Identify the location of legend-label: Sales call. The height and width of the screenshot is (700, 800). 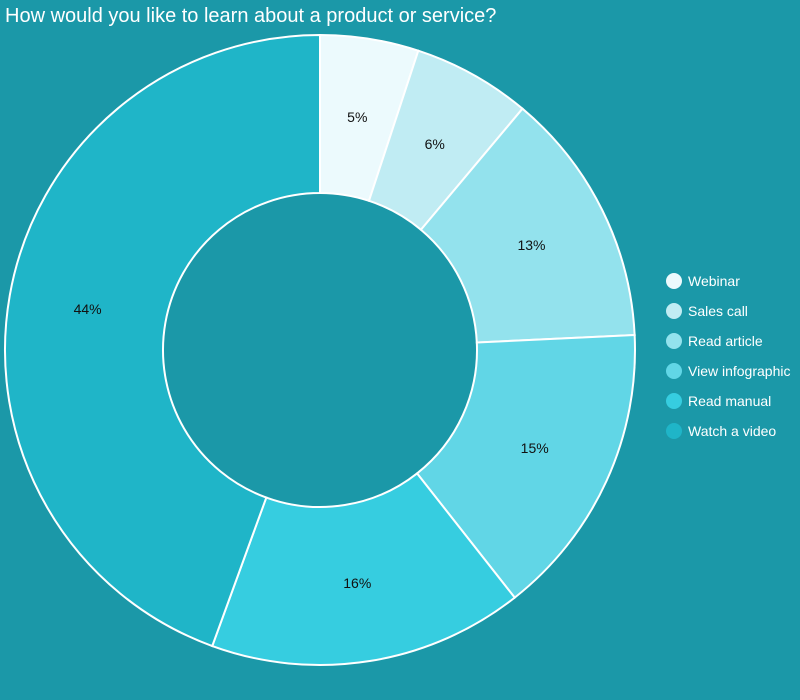
(718, 311).